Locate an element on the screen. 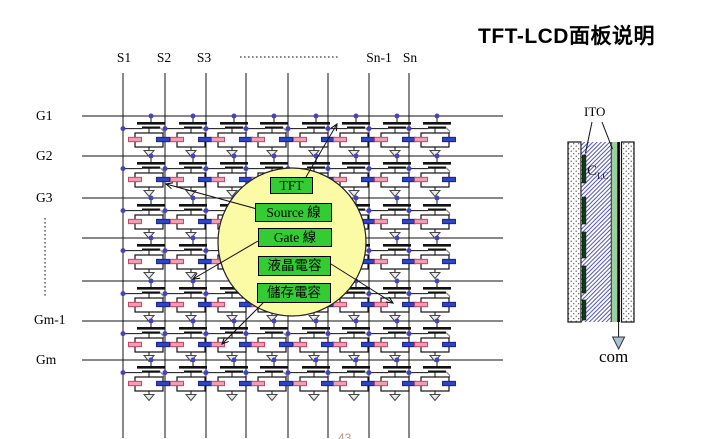 This screenshot has height=439, width=701. legend-box-tft: TFT is located at coordinates (291, 185).